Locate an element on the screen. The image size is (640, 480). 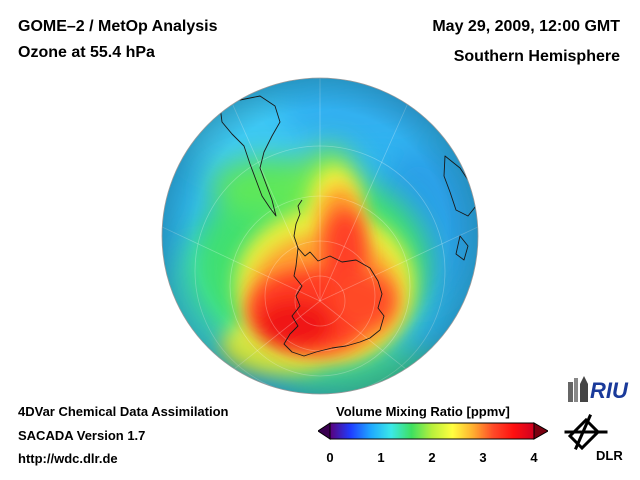
colorbar-tick: 4 is located at coordinates (534, 457).